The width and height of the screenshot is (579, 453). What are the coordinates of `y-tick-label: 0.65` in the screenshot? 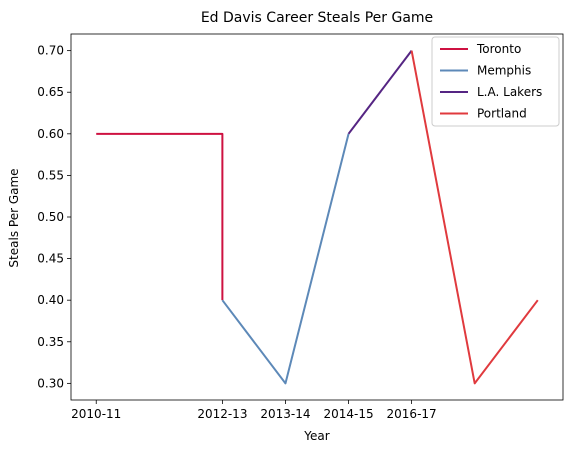 It's located at (50, 92).